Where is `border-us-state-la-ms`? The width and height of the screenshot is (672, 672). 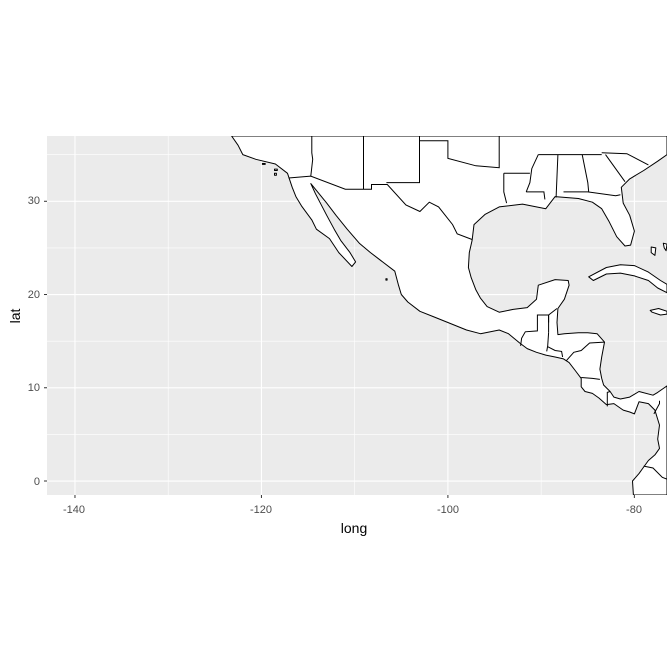 border-us-state-la-ms is located at coordinates (536, 195).